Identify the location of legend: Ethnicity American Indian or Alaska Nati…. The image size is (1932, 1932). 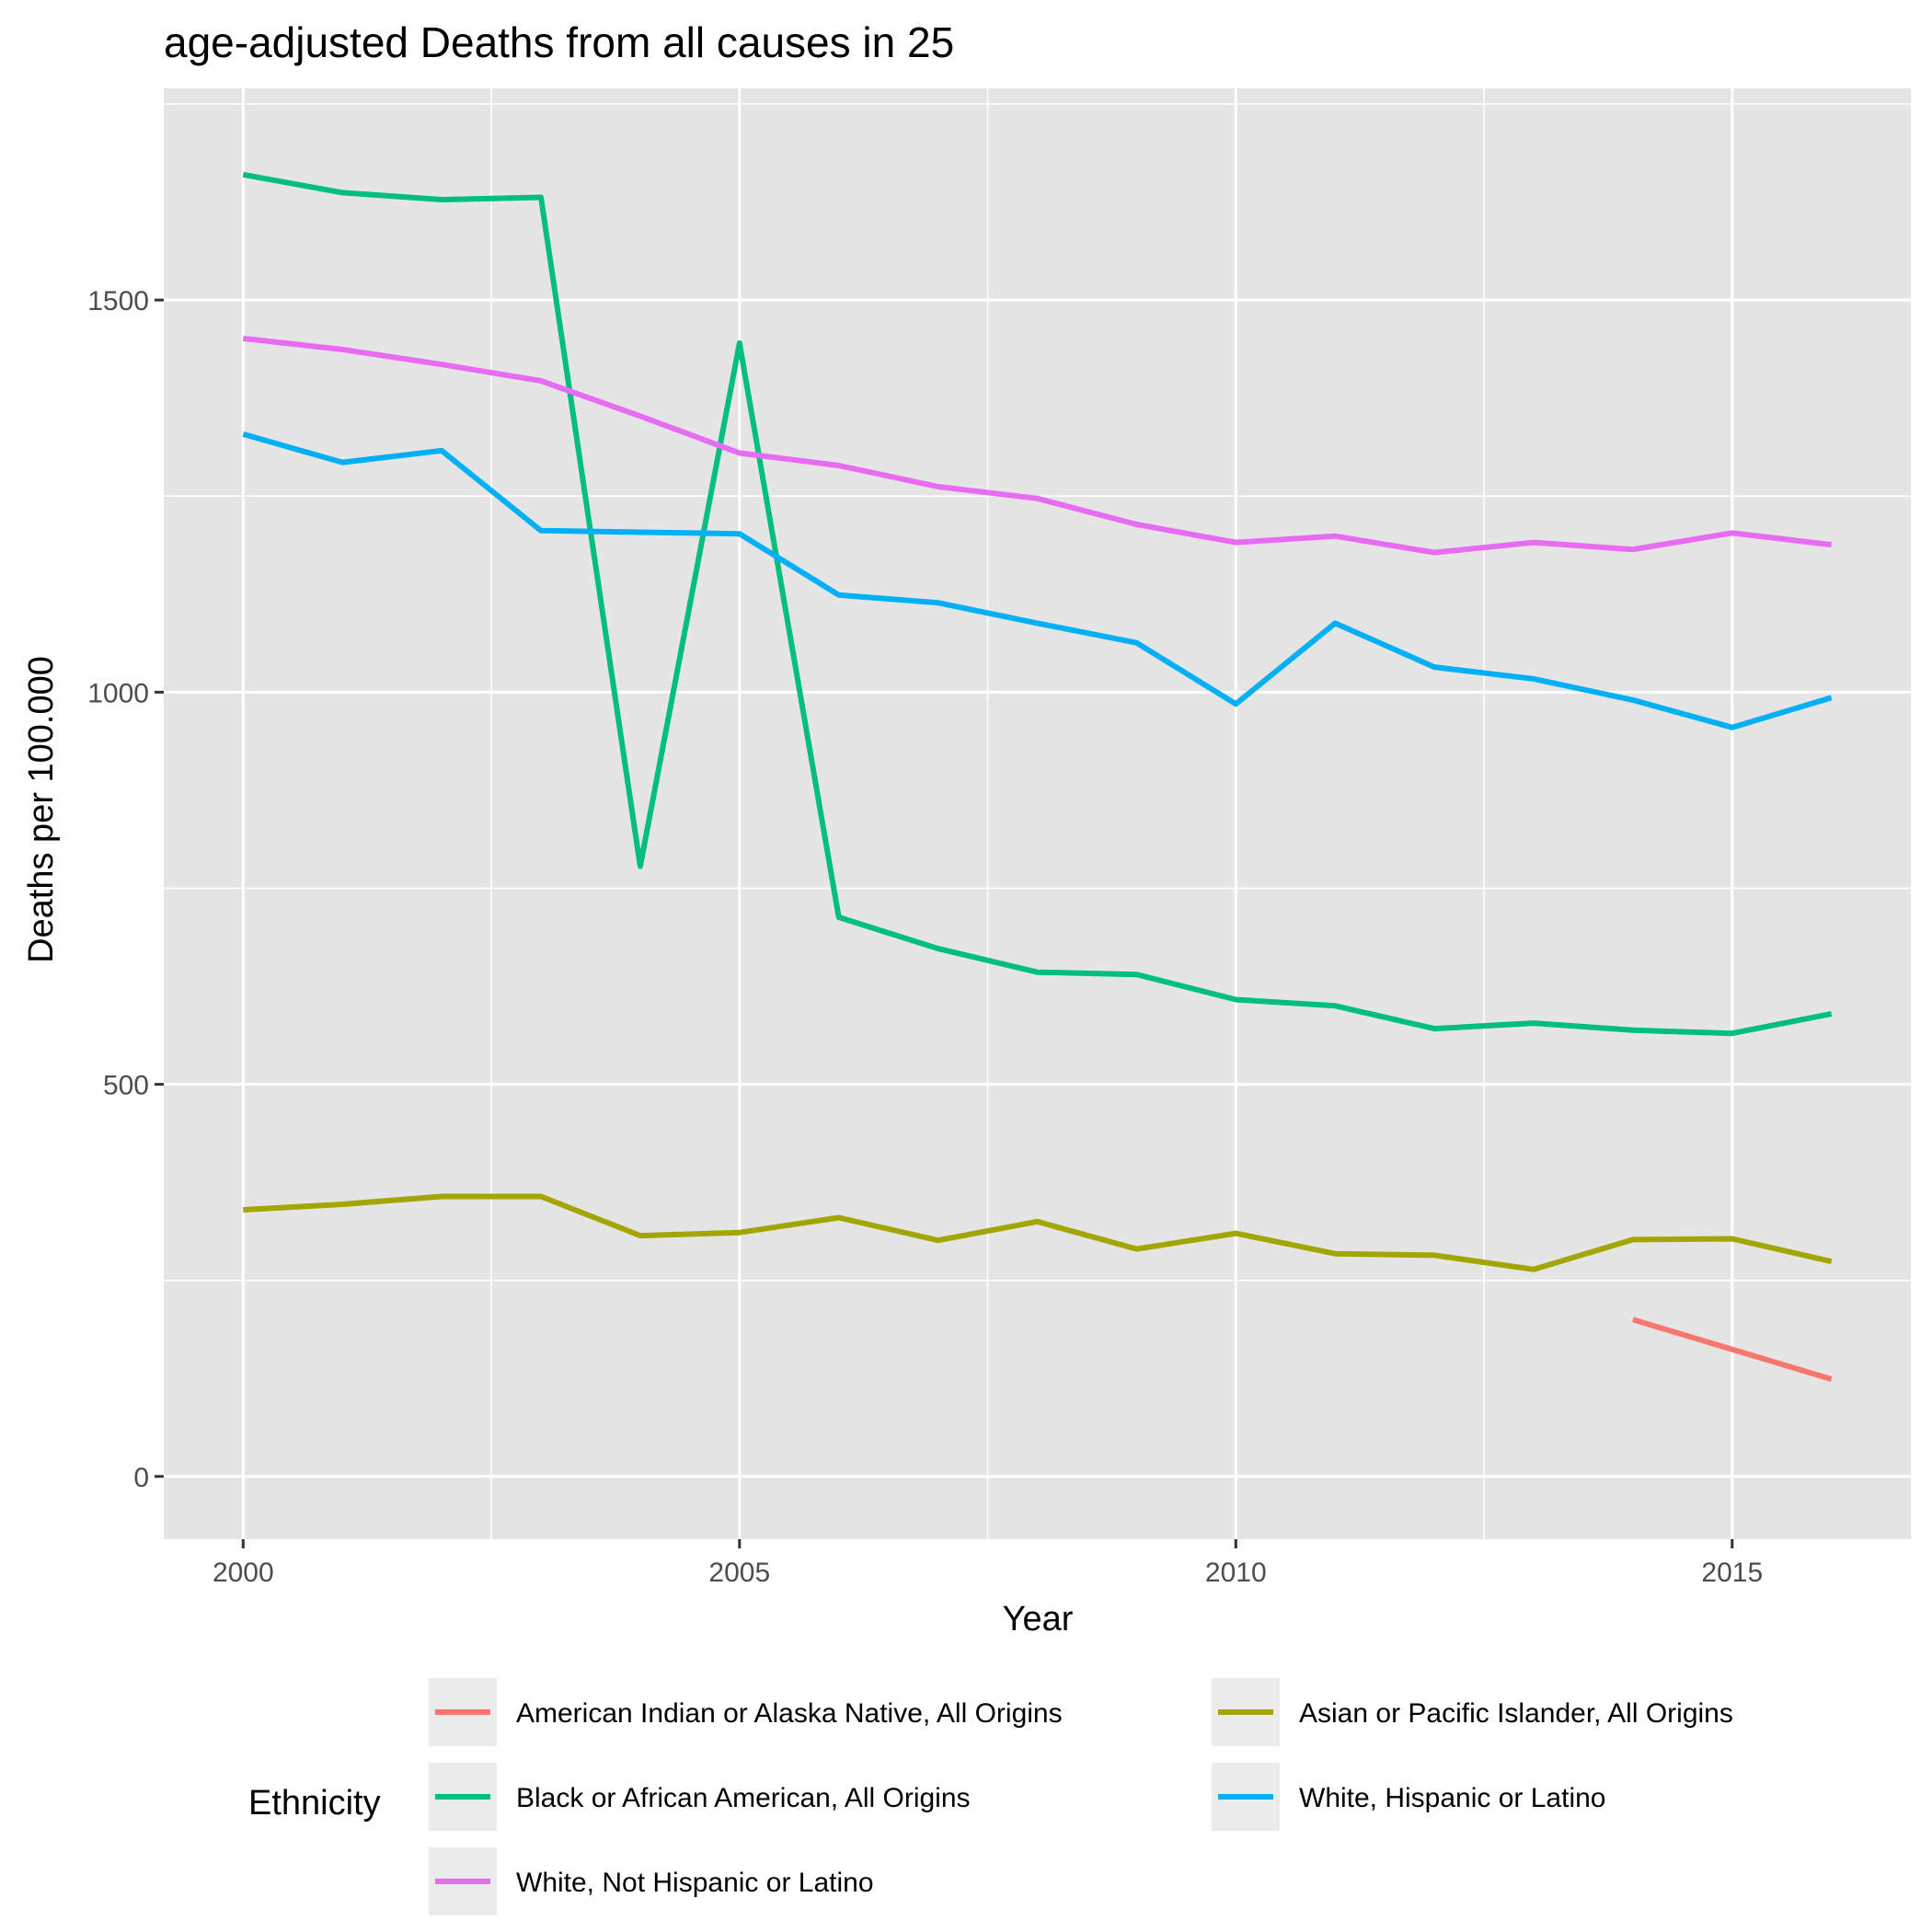
(991, 1796).